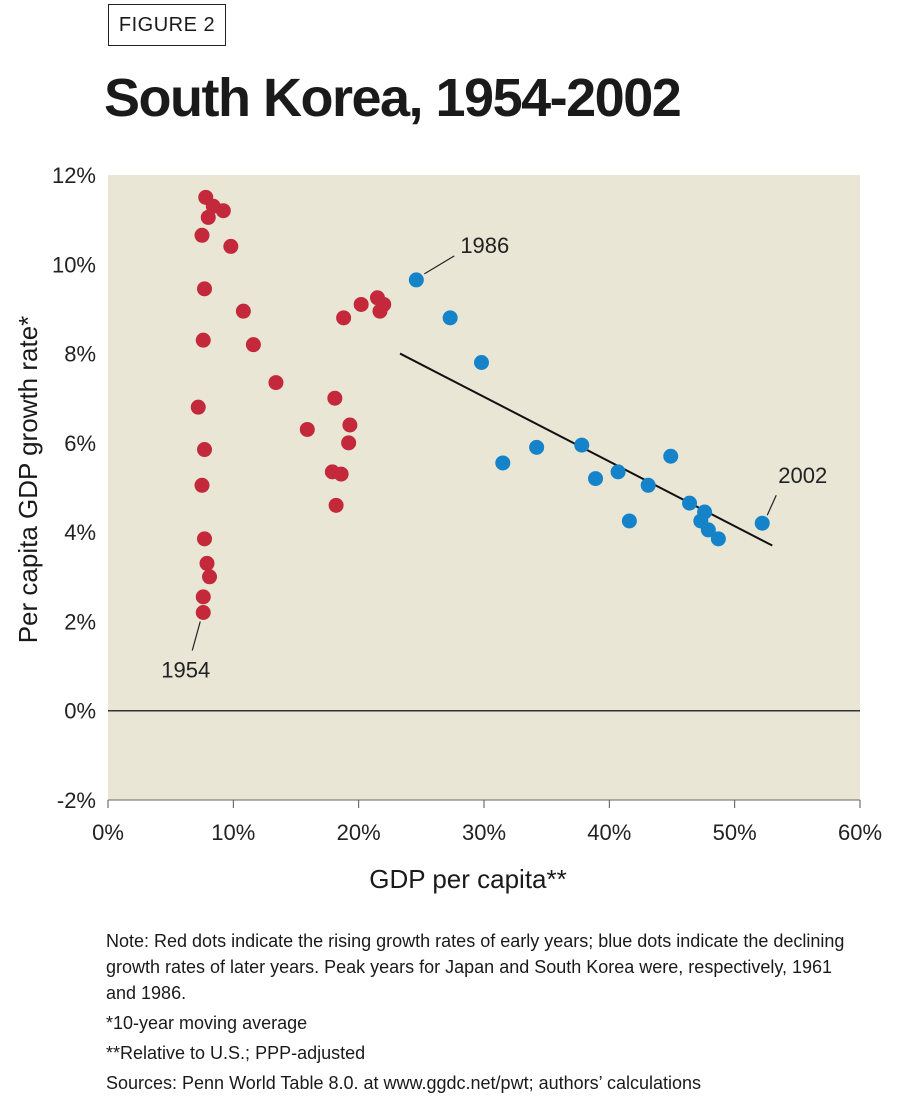 The width and height of the screenshot is (900, 1114). Describe the element at coordinates (609, 832) in the screenshot. I see `x-tick-label: 40%` at that location.